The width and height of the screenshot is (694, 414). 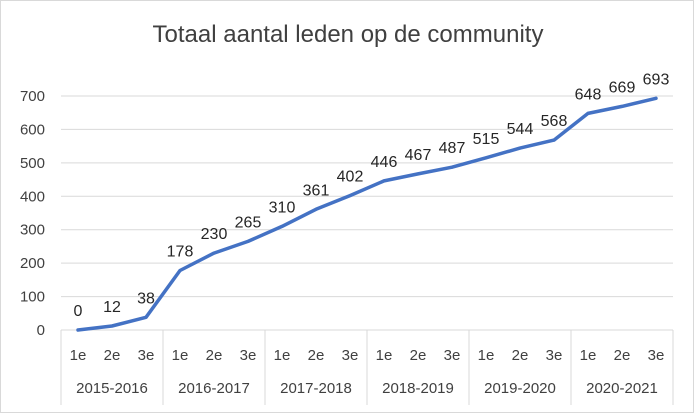 I want to click on data-label: 693, so click(x=656, y=79).